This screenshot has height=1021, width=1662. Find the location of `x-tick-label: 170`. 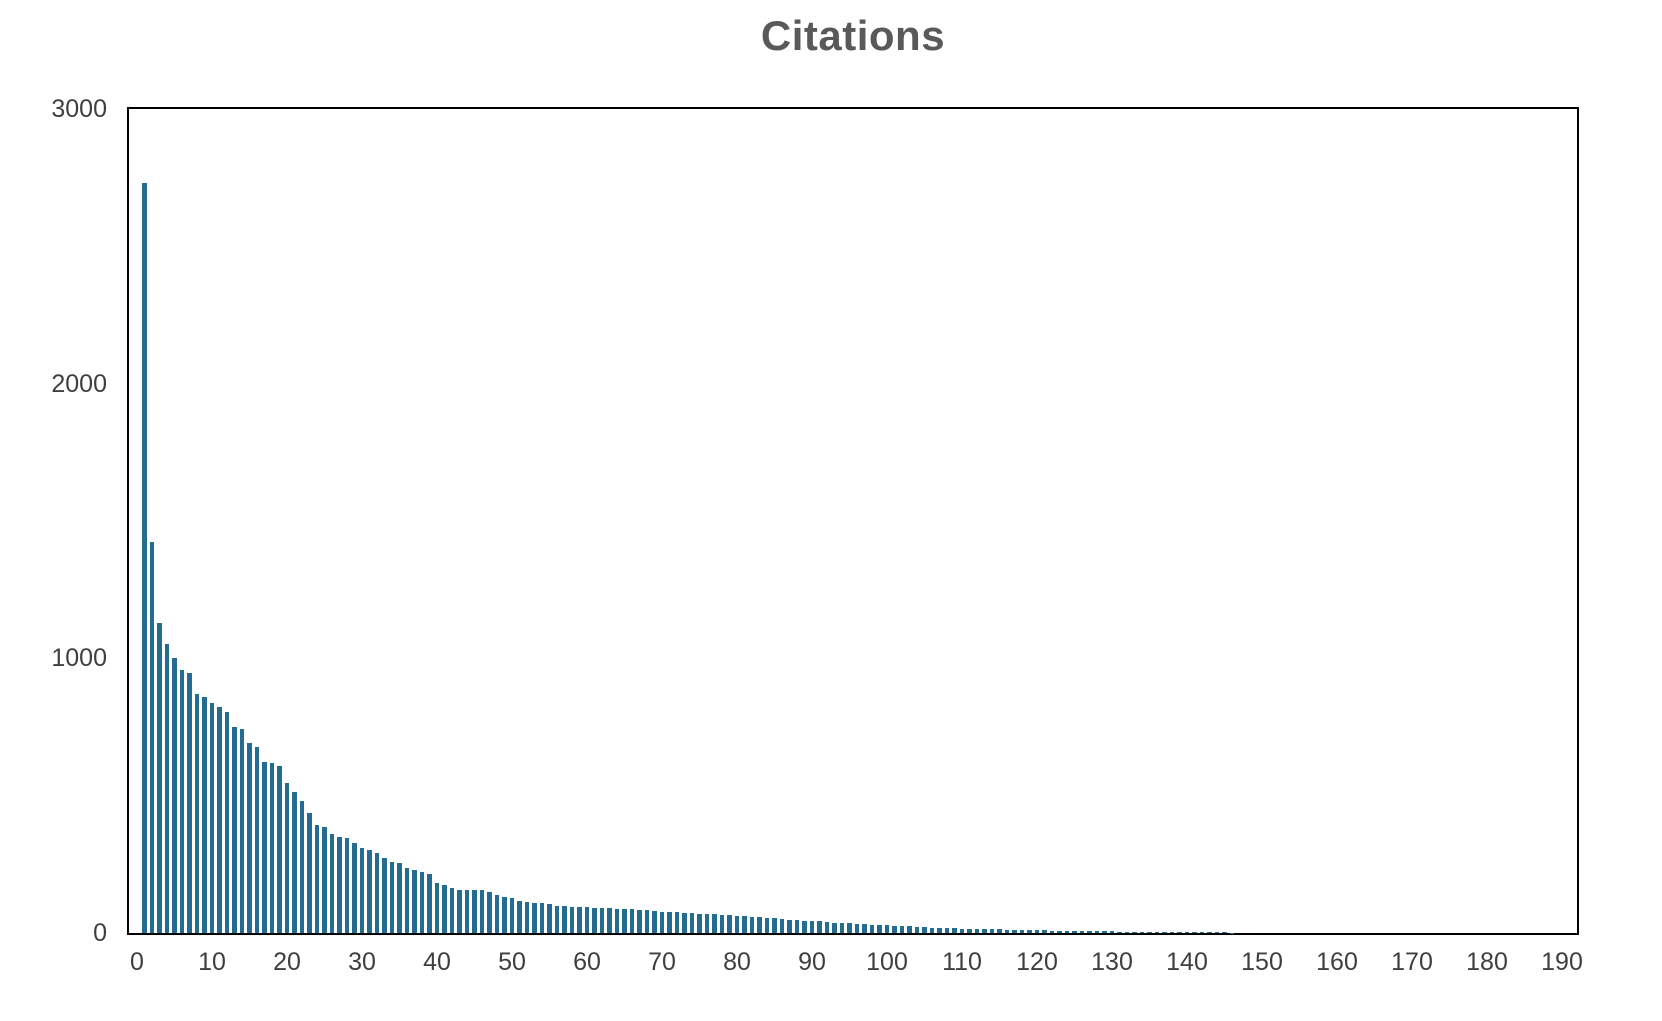

x-tick-label: 170 is located at coordinates (1412, 962).